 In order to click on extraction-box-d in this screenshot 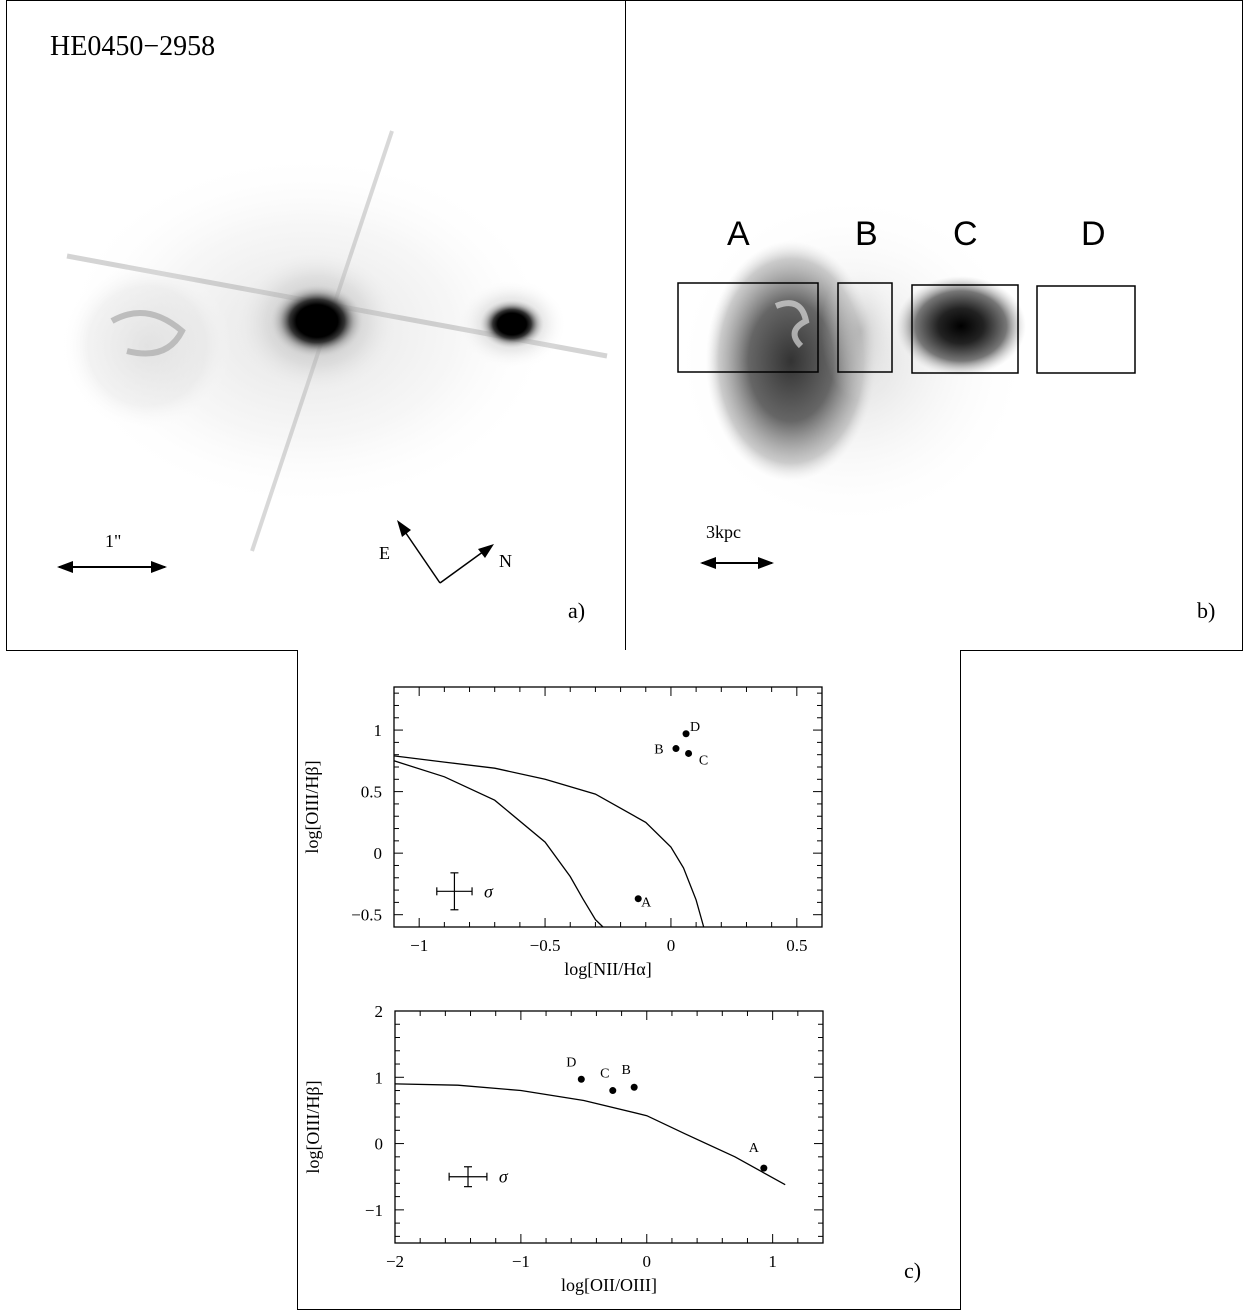, I will do `click(1086, 329)`.